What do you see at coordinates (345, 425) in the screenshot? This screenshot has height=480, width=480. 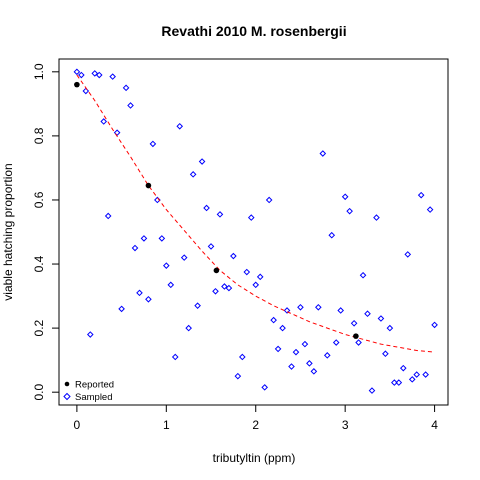 I see `x-tick-label: 3` at bounding box center [345, 425].